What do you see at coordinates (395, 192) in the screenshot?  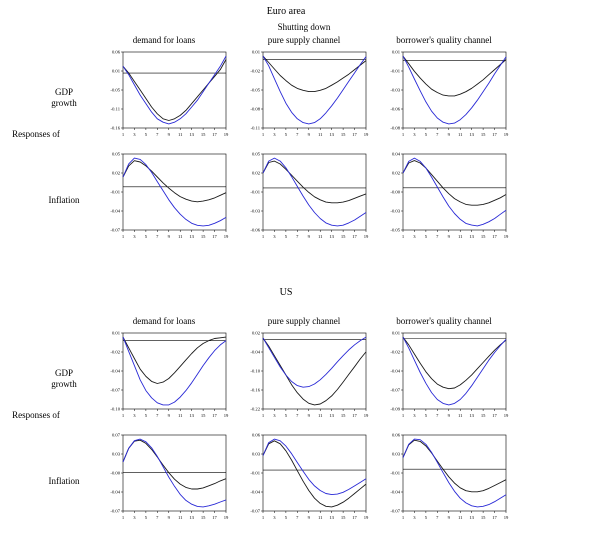 I see `svg-text: -0.00` at bounding box center [395, 192].